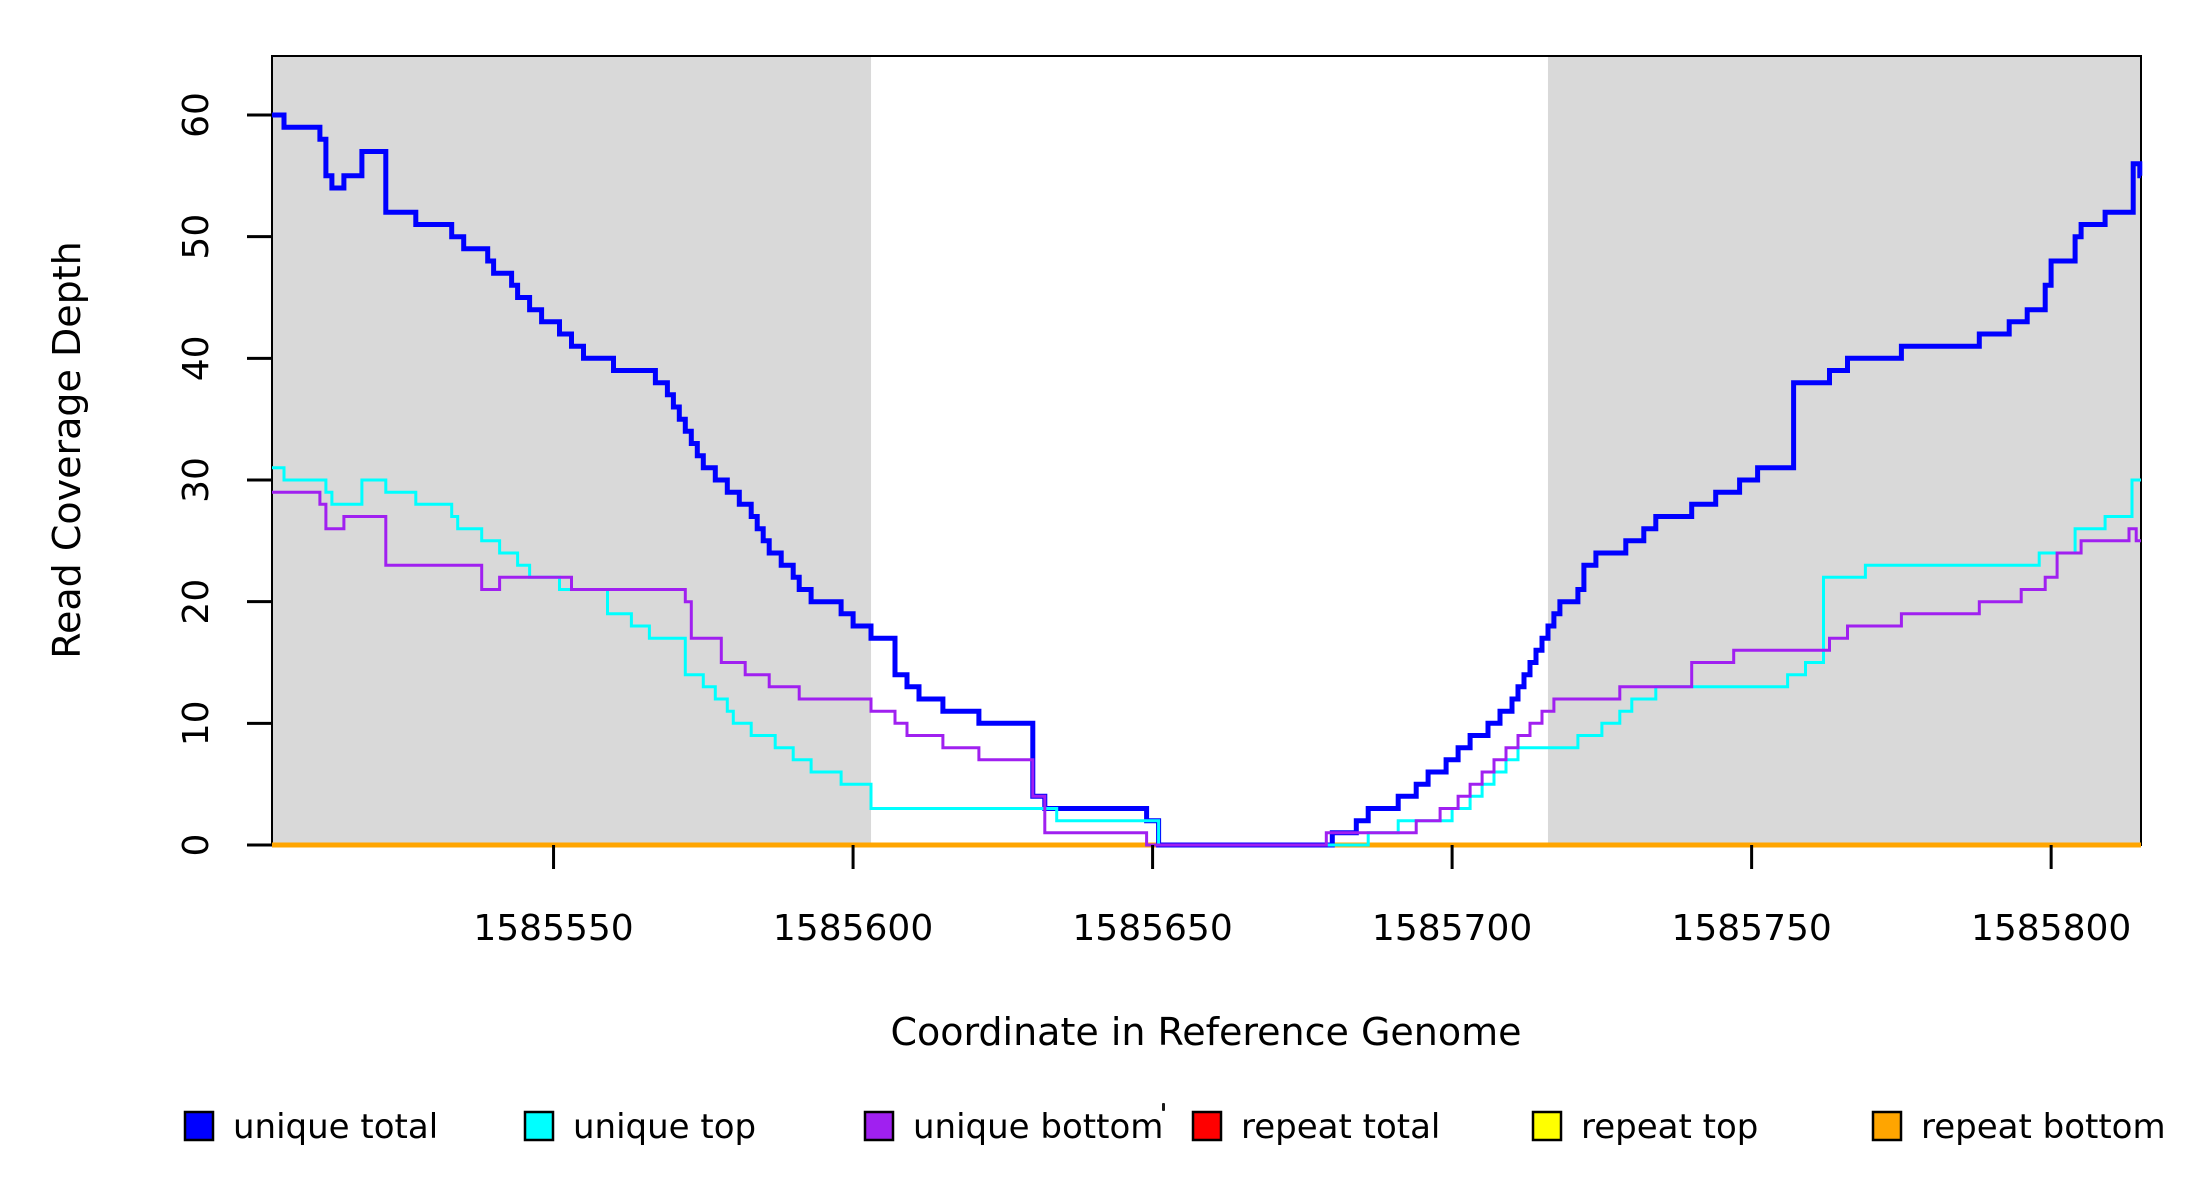 This screenshot has height=1200, width=2200. Describe the element at coordinates (196, 358) in the screenshot. I see `y-tick-label: 40` at that location.